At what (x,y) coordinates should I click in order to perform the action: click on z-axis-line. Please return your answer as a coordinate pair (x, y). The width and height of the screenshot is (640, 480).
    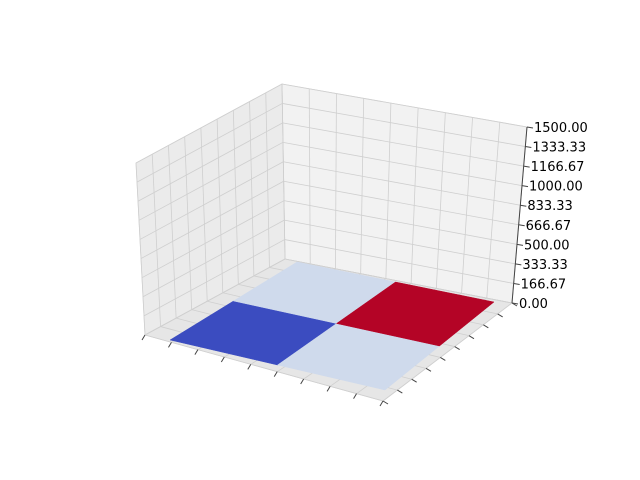
    Looking at the image, I should click on (519, 215).